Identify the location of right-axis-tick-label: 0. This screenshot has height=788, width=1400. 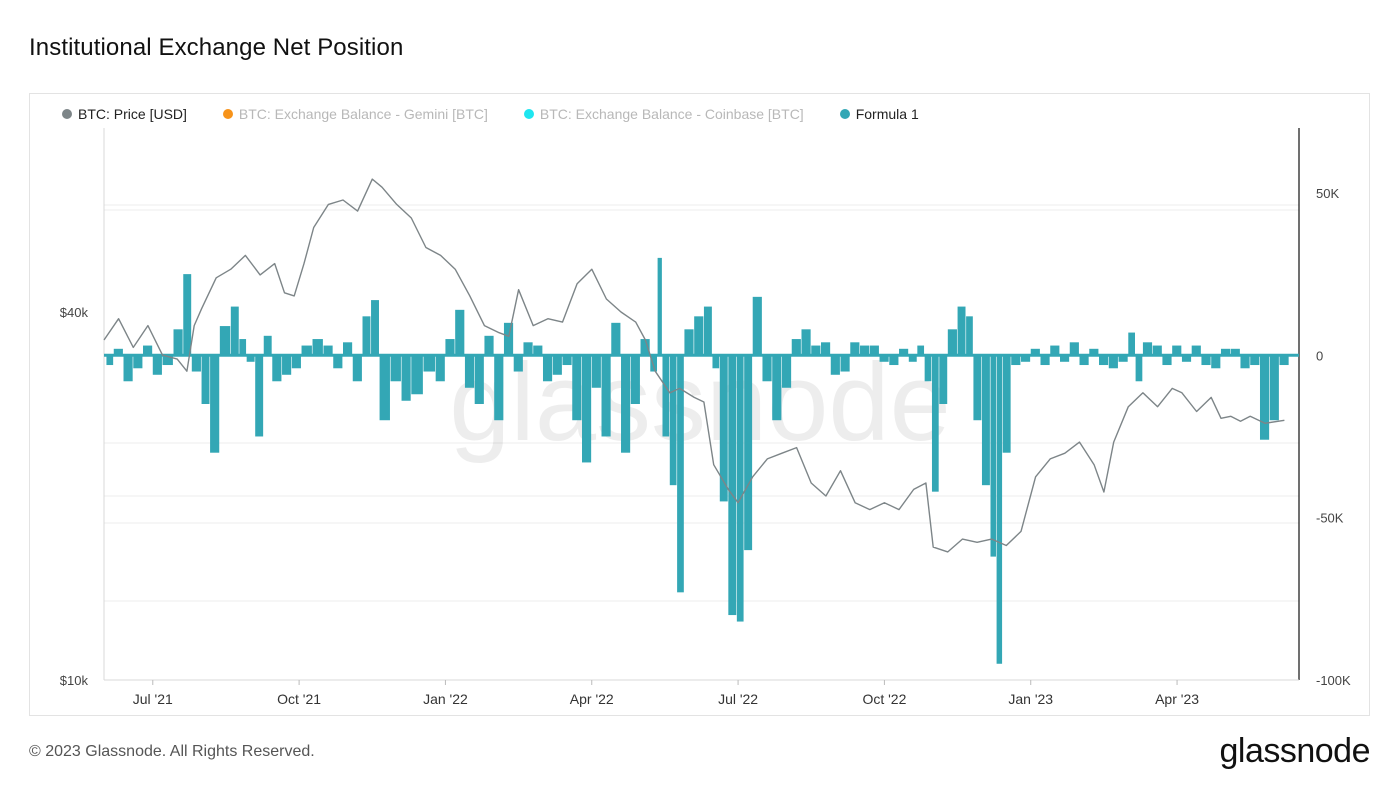
(1319, 355).